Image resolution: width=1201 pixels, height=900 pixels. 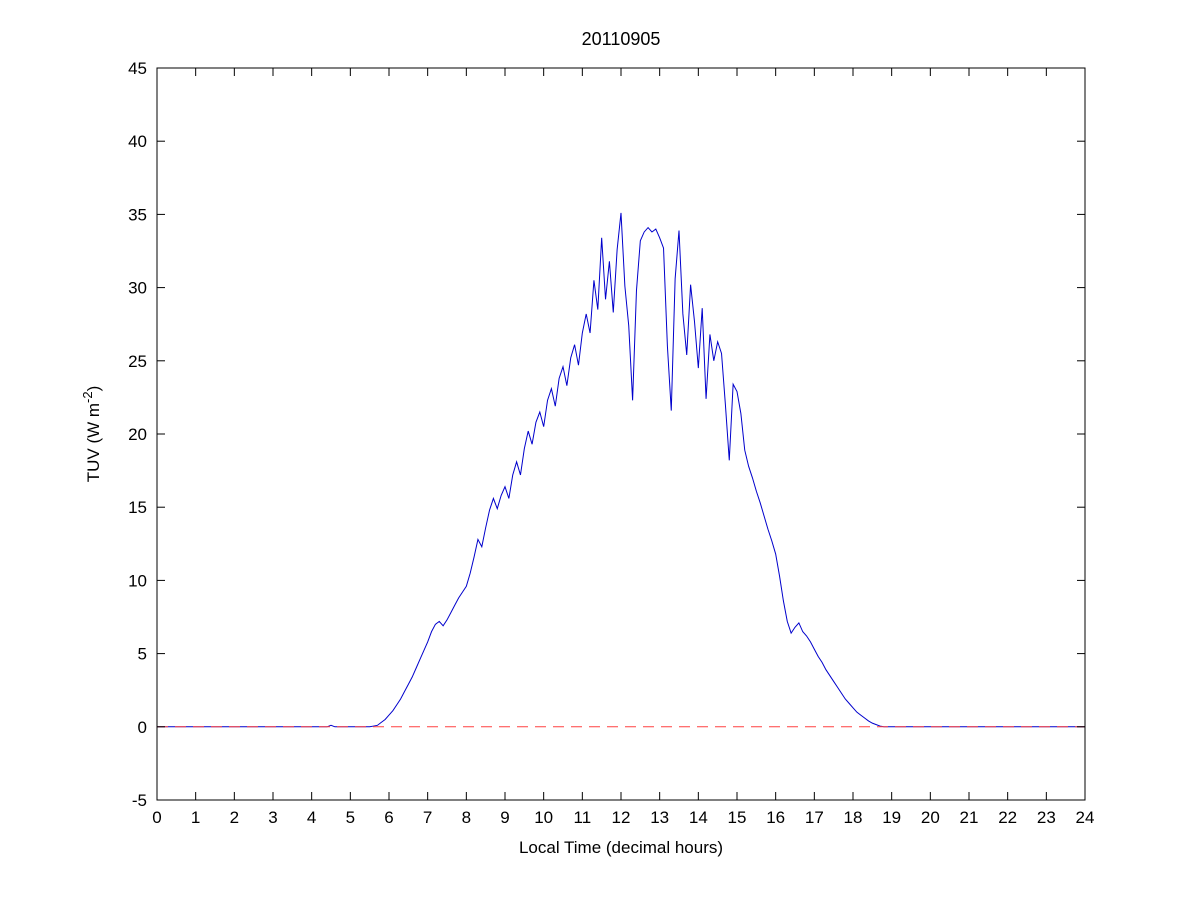 I want to click on x-tick-label: 4, so click(x=311, y=817).